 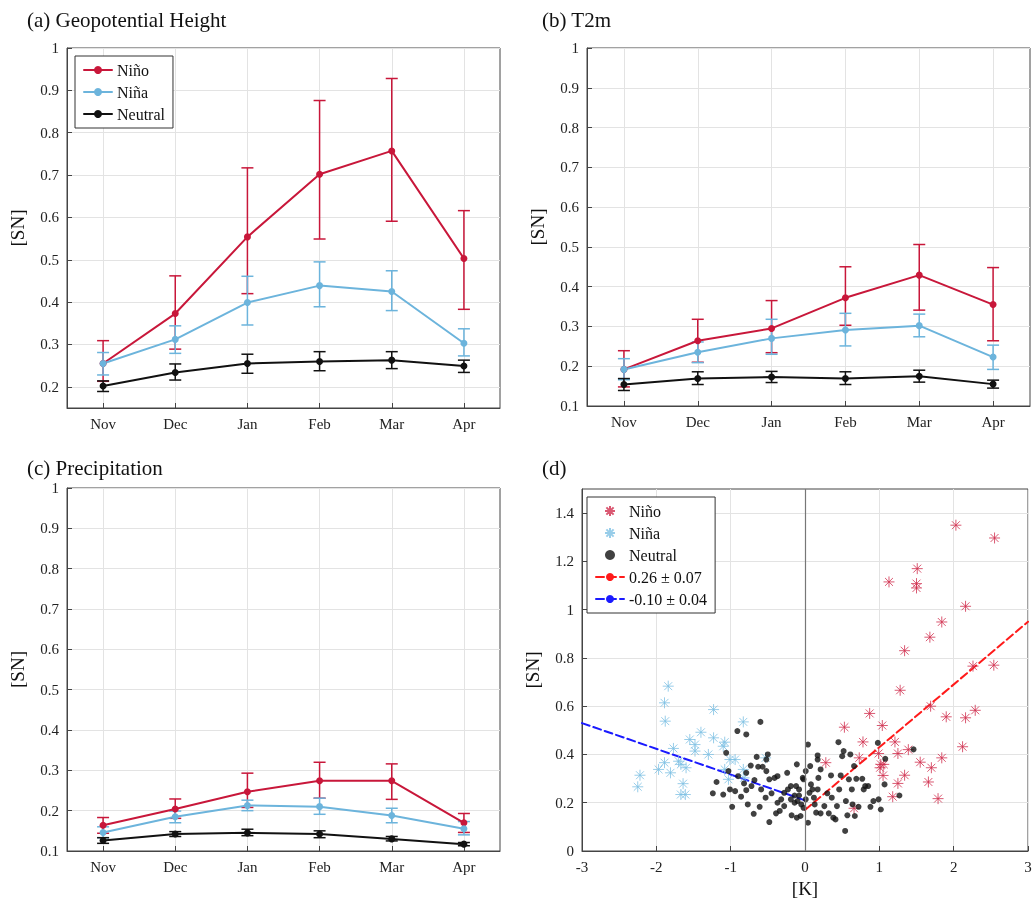 What do you see at coordinates (175, 423) in the screenshot?
I see `x-tick-label: Dec` at bounding box center [175, 423].